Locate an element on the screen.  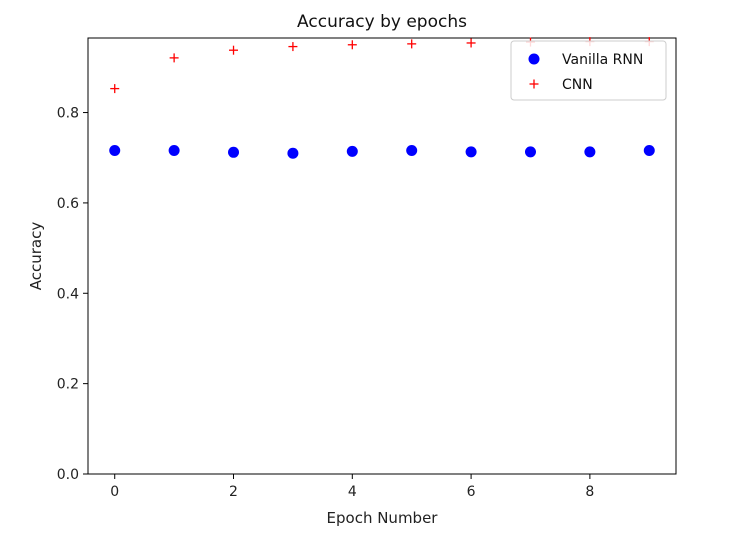
y-tick-label: 0.0 is located at coordinates (68, 475).